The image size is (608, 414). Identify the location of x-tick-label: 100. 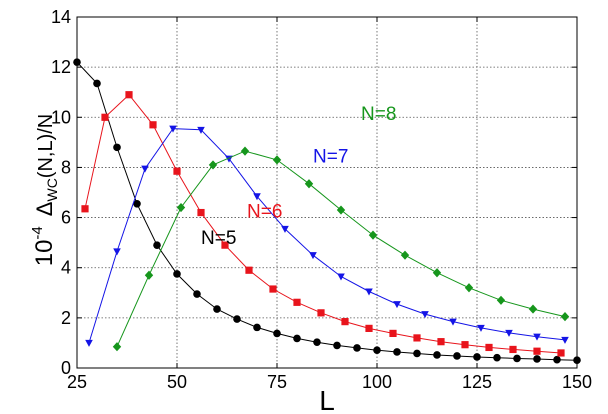
(377, 382).